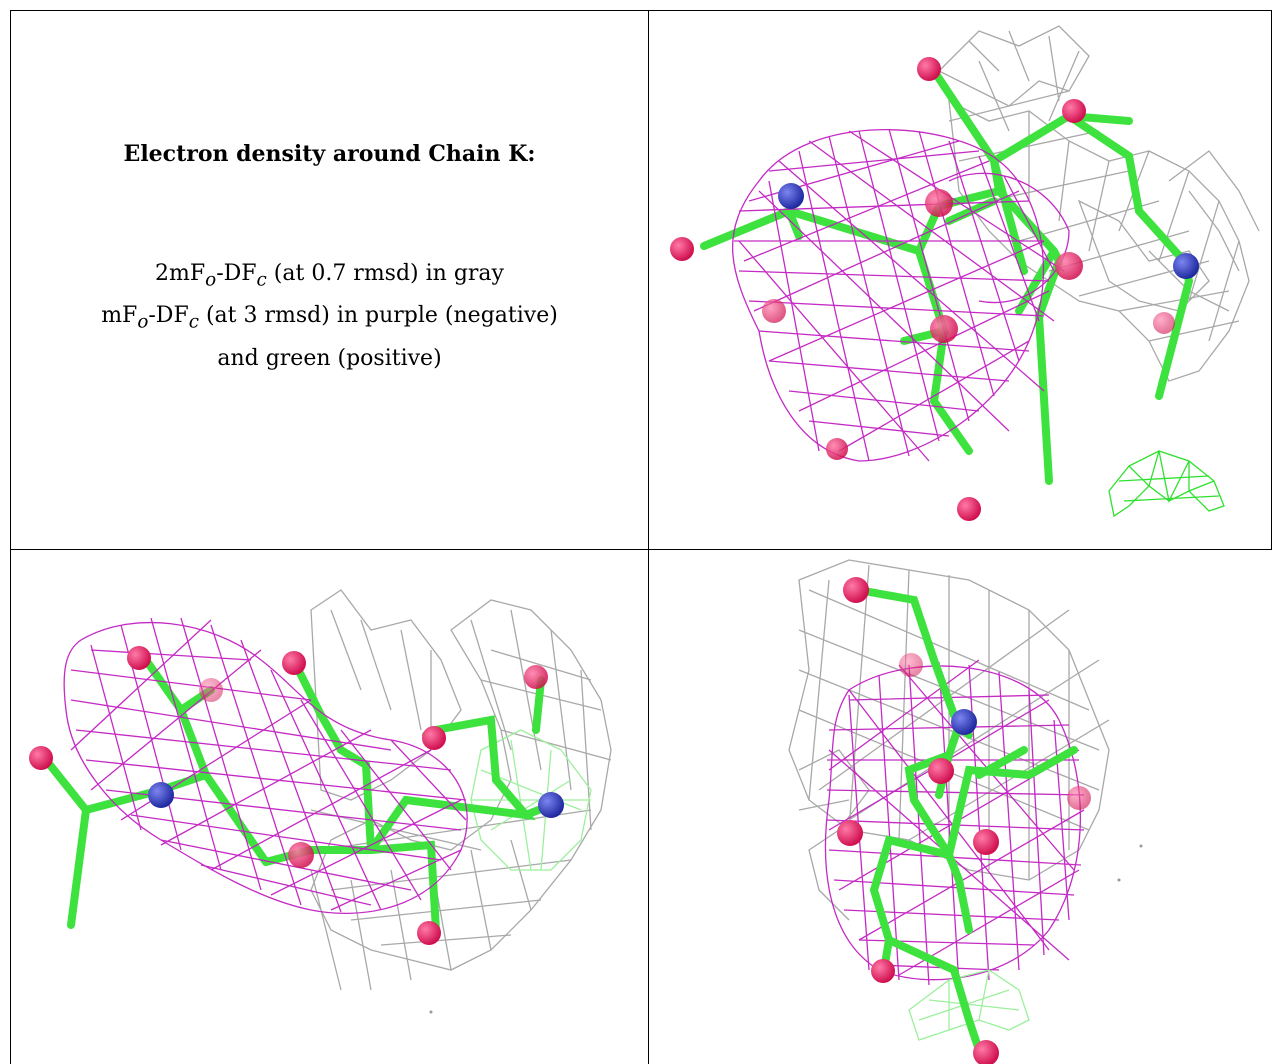 This screenshot has height=1064, width=1273. What do you see at coordinates (329, 358) in the screenshot?
I see `caption-line-green: and green (positive)` at bounding box center [329, 358].